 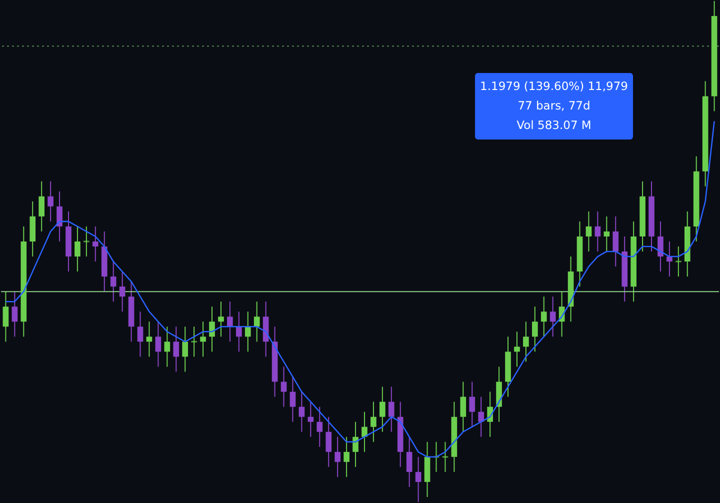 I want to click on annotation: 1.1979 (139.60%) 11,979, so click(x=554, y=85).